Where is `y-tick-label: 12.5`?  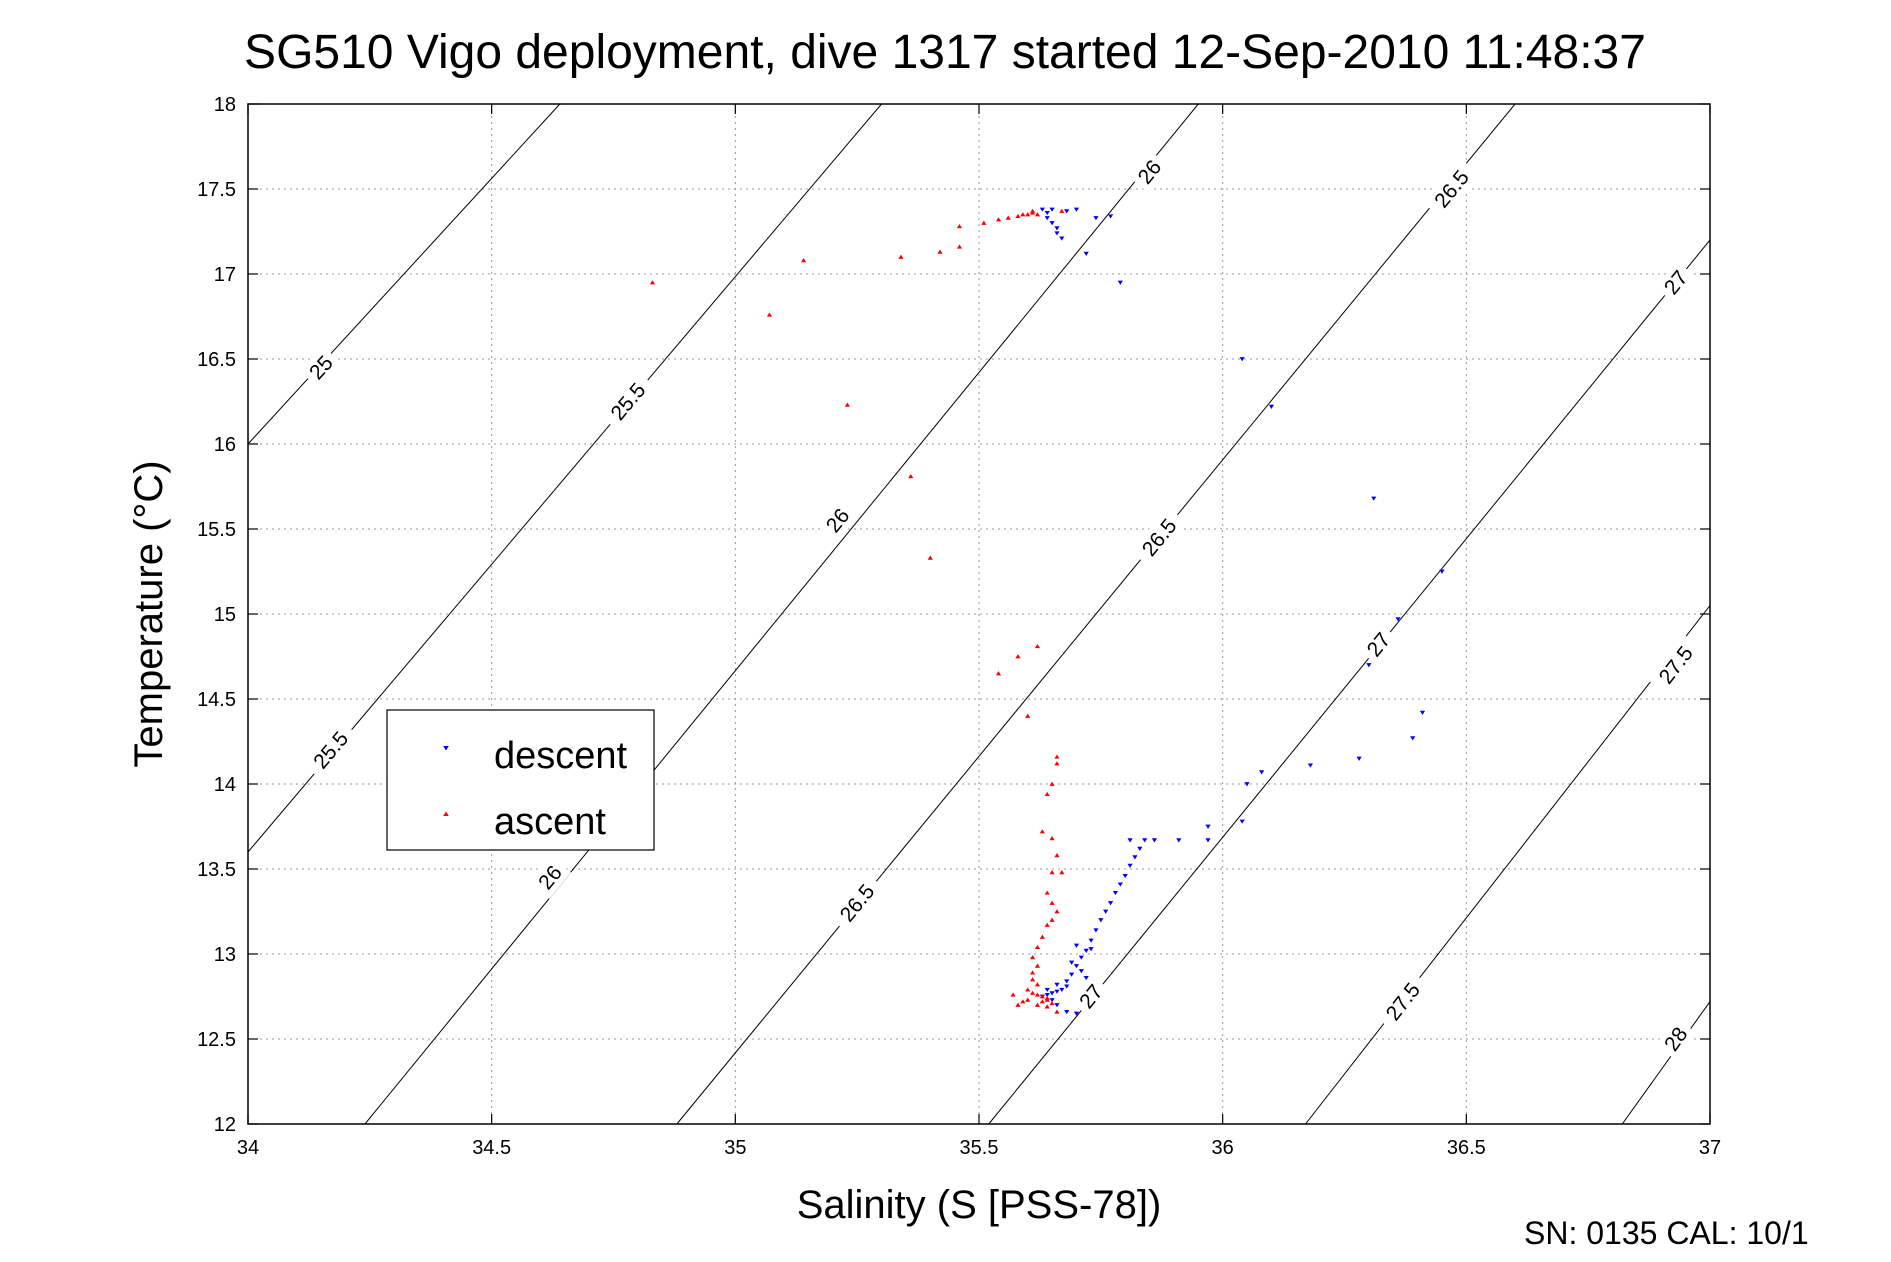
y-tick-label: 12.5 is located at coordinates (216, 1040).